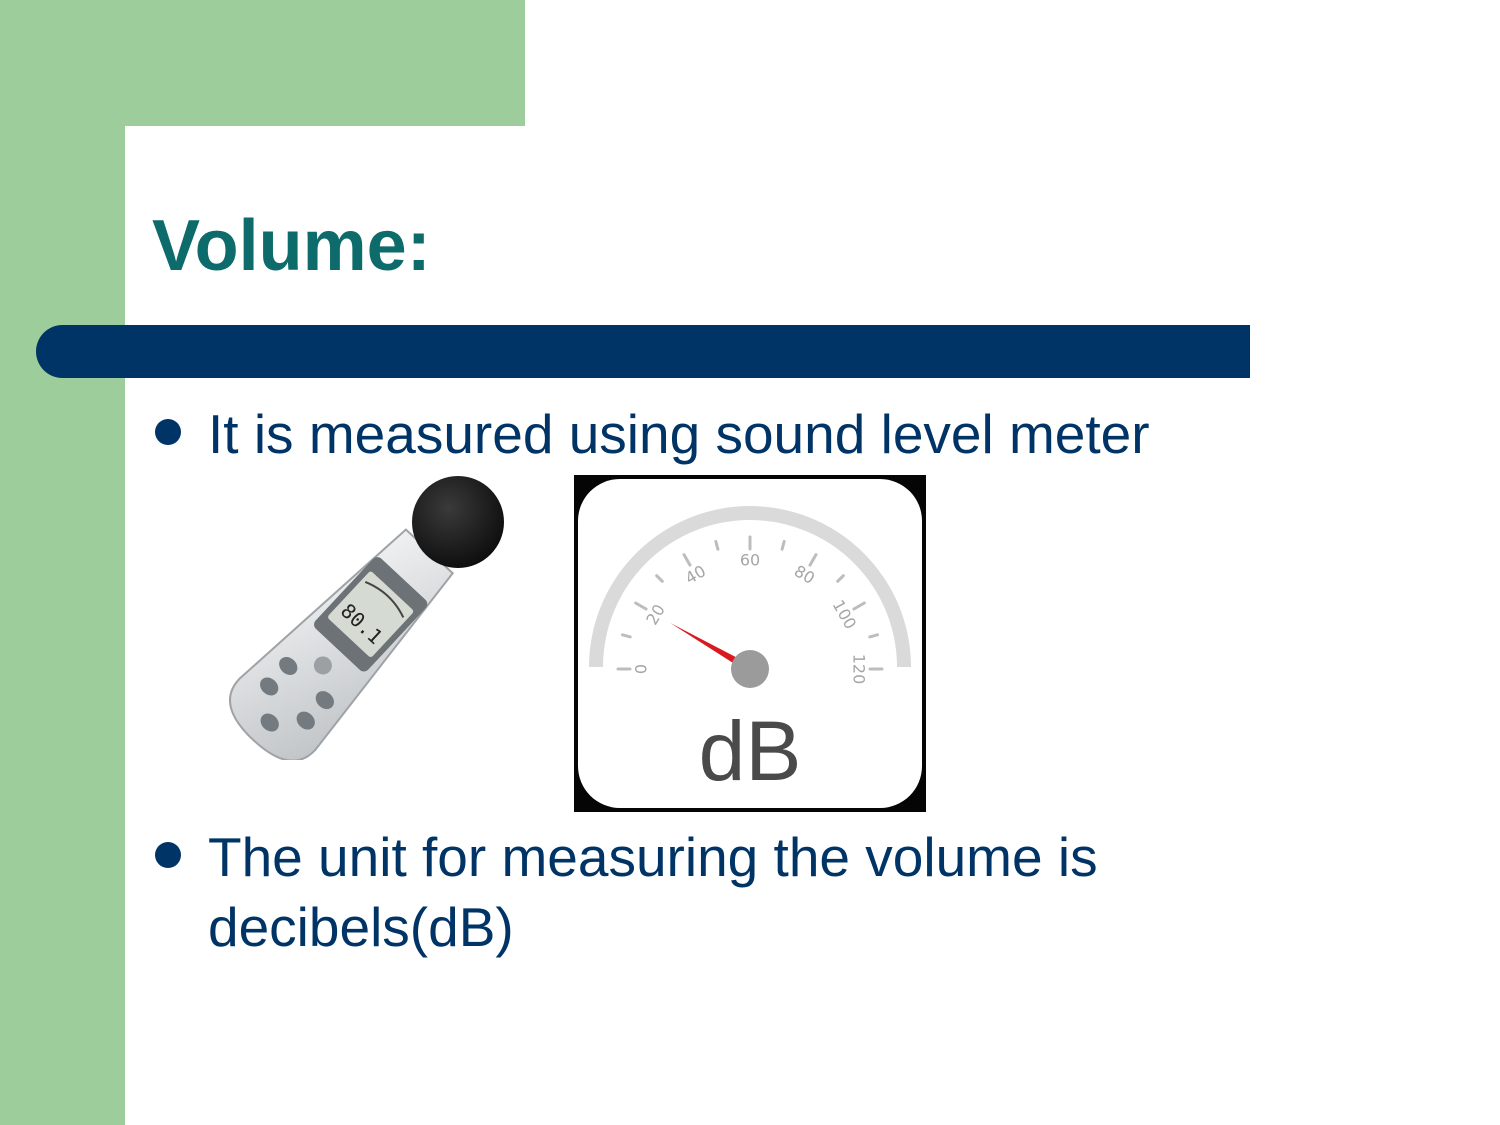 The height and width of the screenshot is (1125, 1500). I want to click on bullet-text: It is measured using sound level meter, so click(679, 434).